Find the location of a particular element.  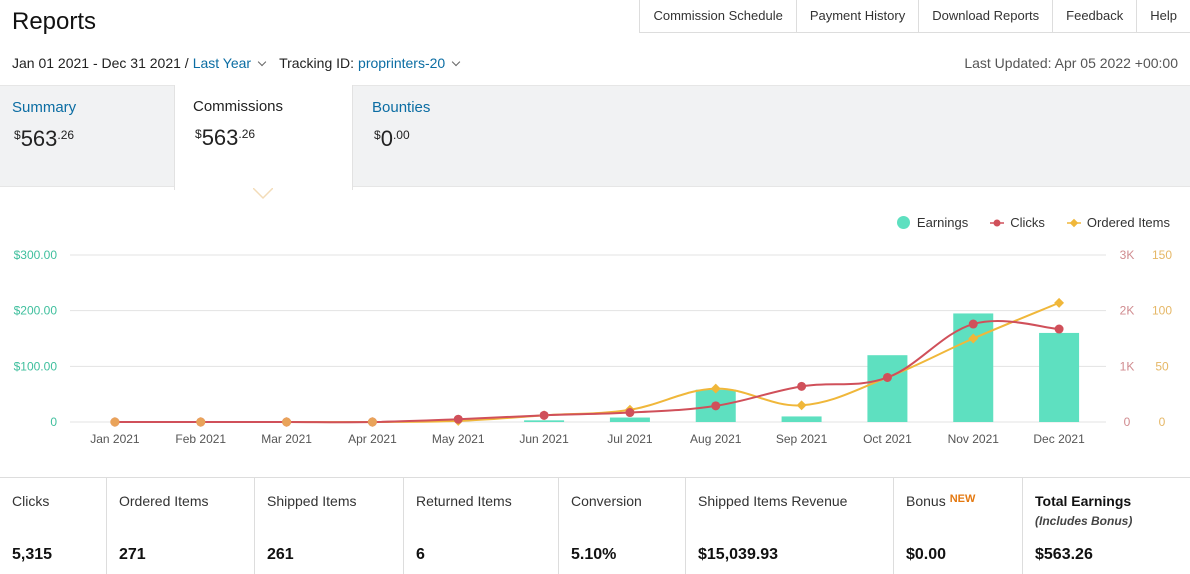

chart-legend: Earnings Clicks Ordered Items is located at coordinates (1022, 222).